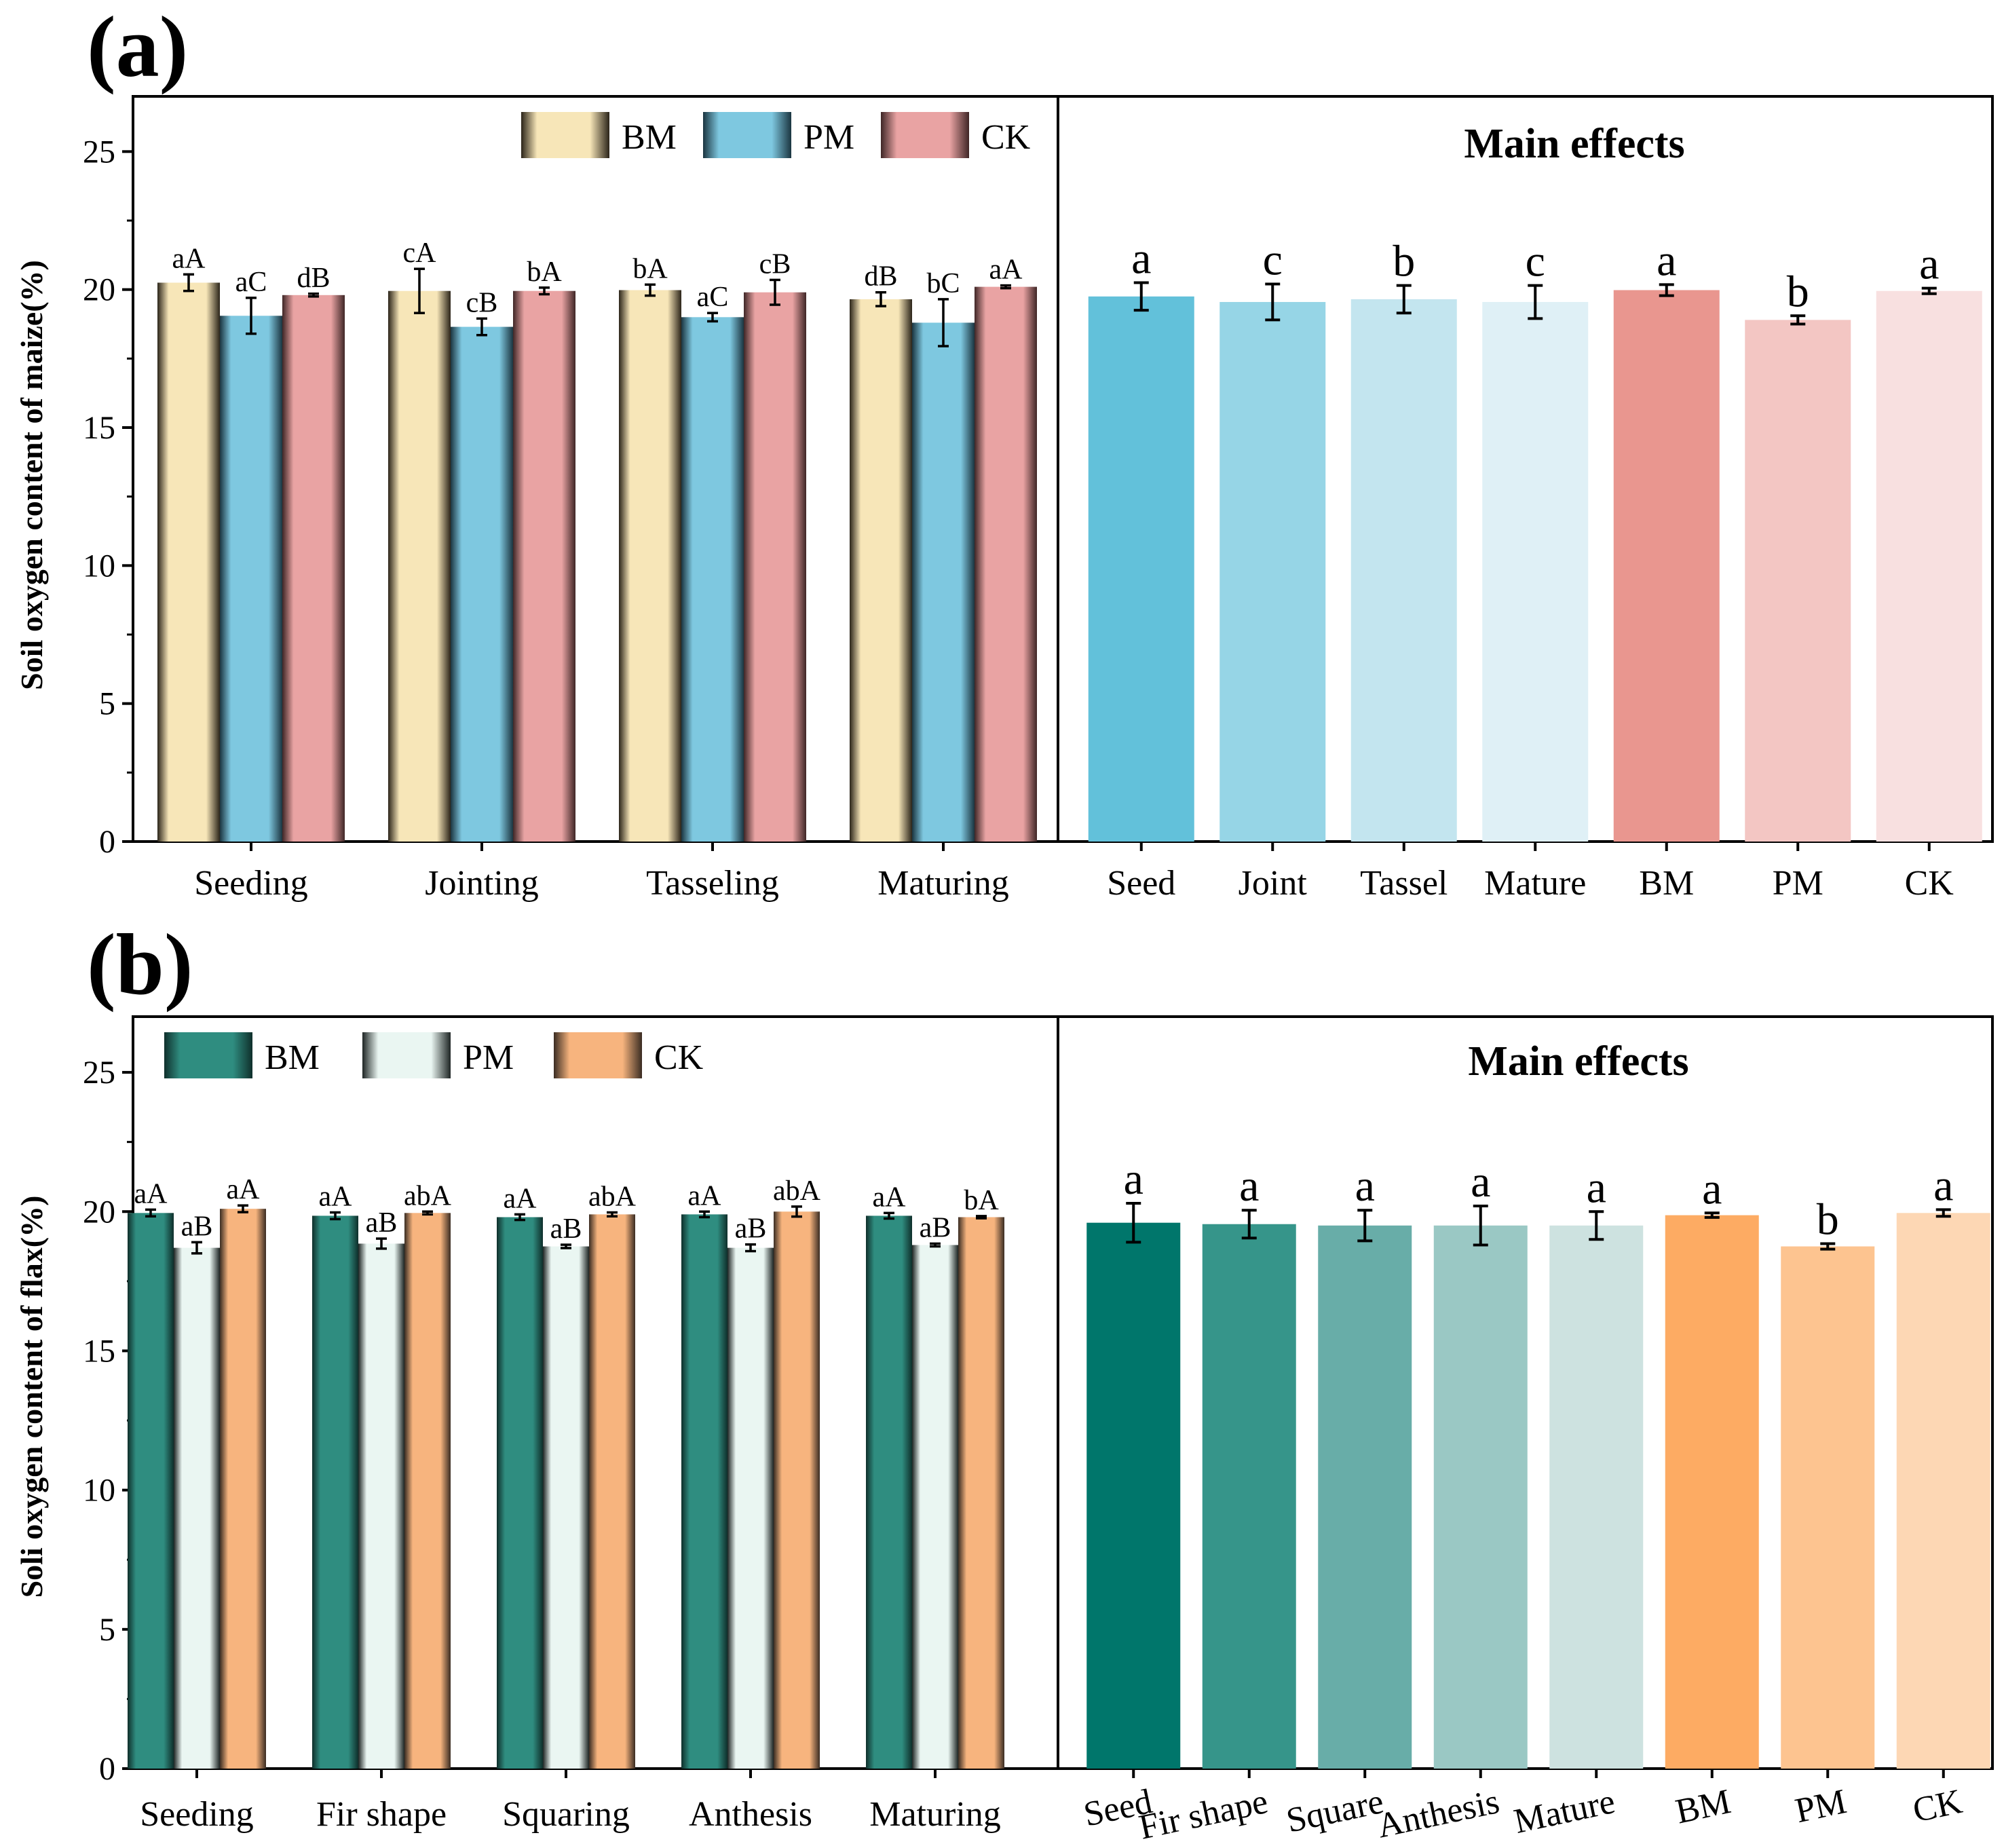 The height and width of the screenshot is (1848, 2004). I want to click on category-label: Seed, so click(1141, 883).